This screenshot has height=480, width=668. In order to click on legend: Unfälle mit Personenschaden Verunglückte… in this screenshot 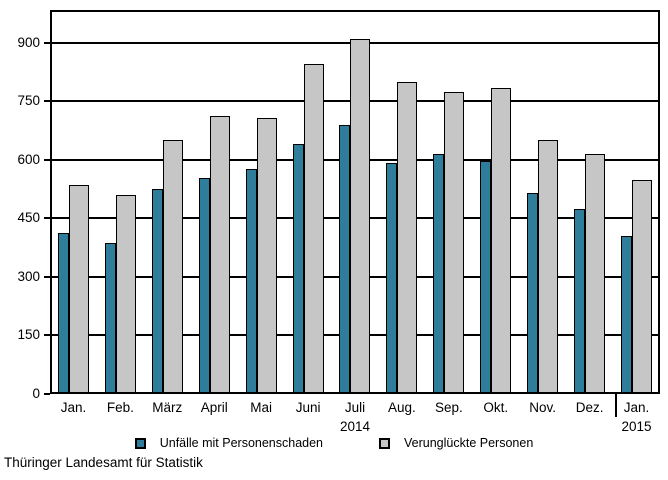, I will do `click(334, 443)`.